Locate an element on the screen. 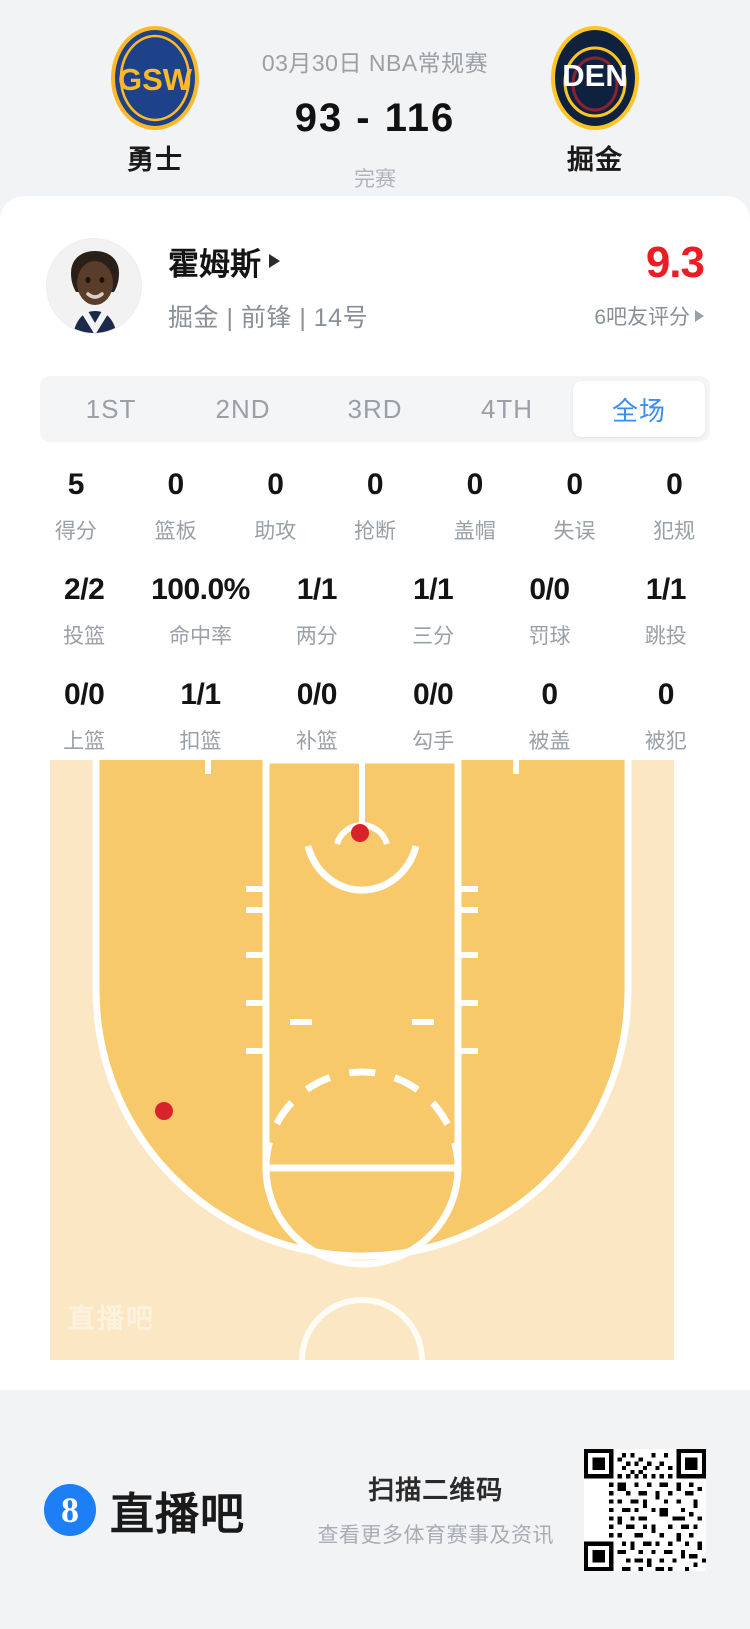 The image size is (750, 1629). stat-fgpct: 100.0% 命中率 is located at coordinates (200, 611).